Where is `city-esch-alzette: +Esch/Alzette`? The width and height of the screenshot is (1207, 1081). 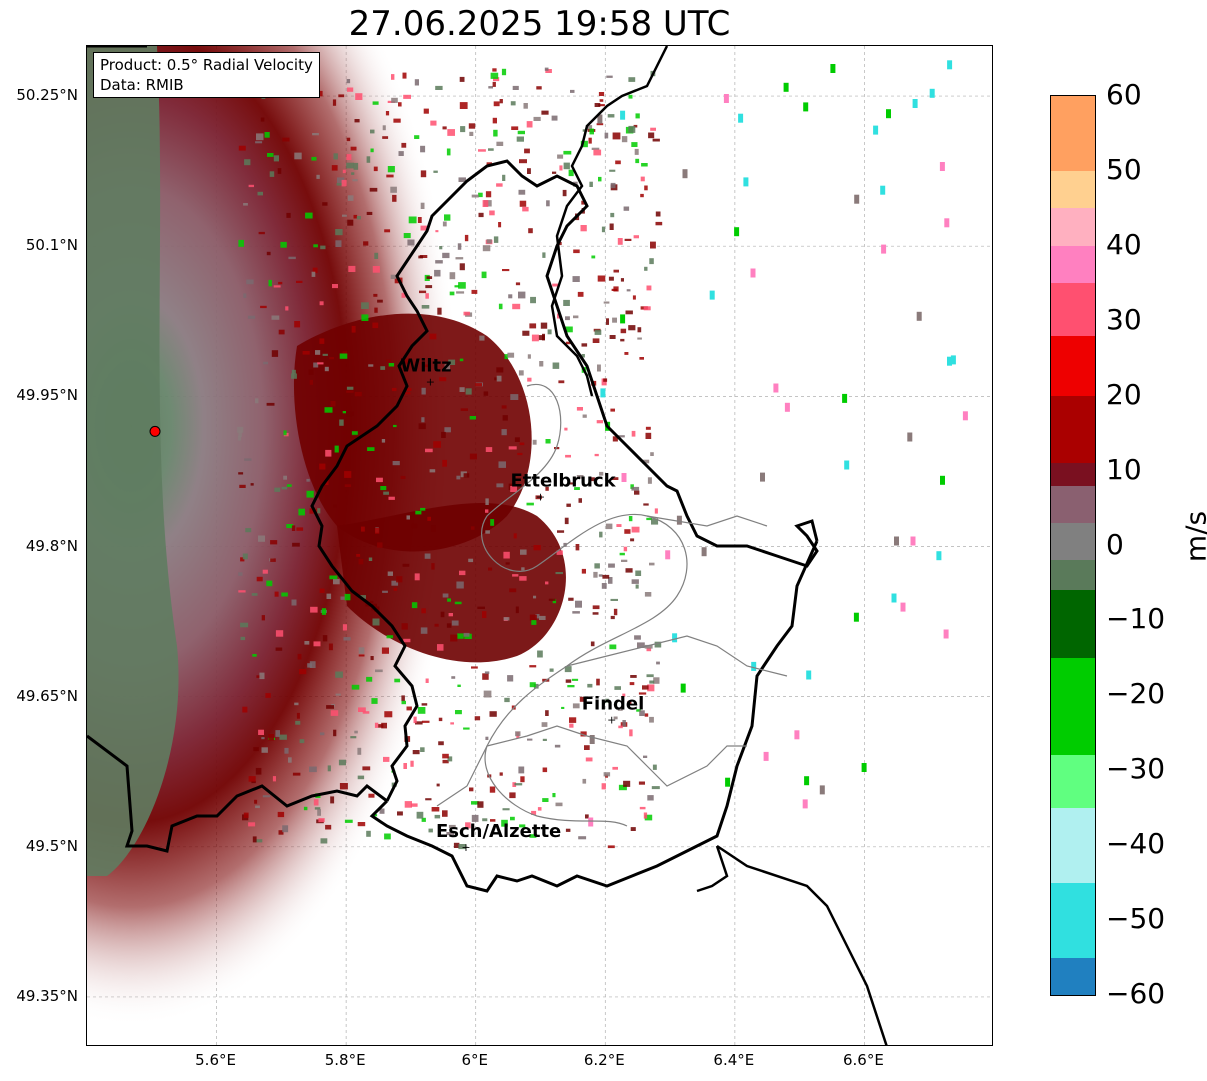
city-esch-alzette: +Esch/Alzette is located at coordinates (498, 837).